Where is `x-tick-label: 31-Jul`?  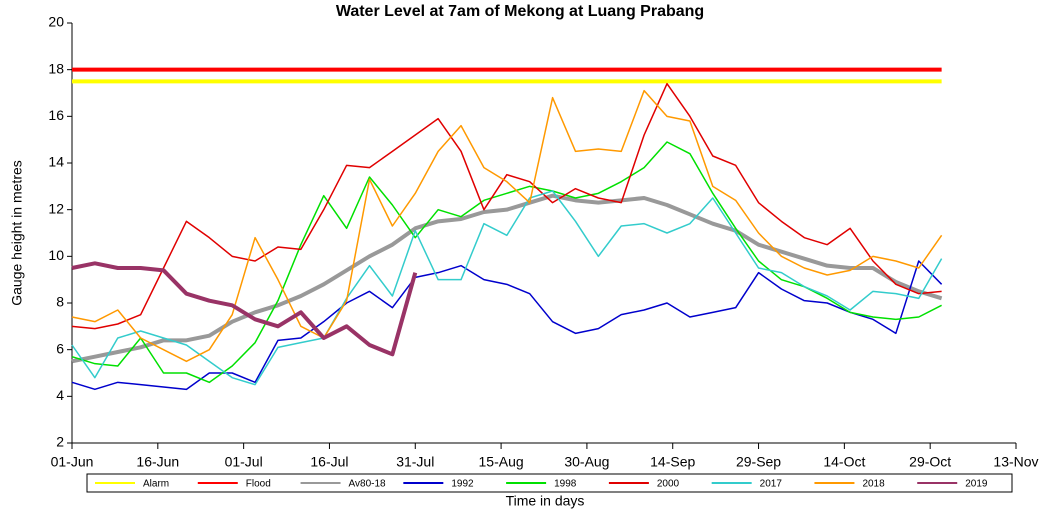 x-tick-label: 31-Jul is located at coordinates (415, 462).